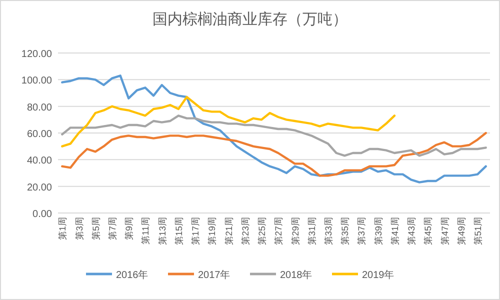 The width and height of the screenshot is (500, 300). I want to click on legend-label: 2019年, so click(378, 275).